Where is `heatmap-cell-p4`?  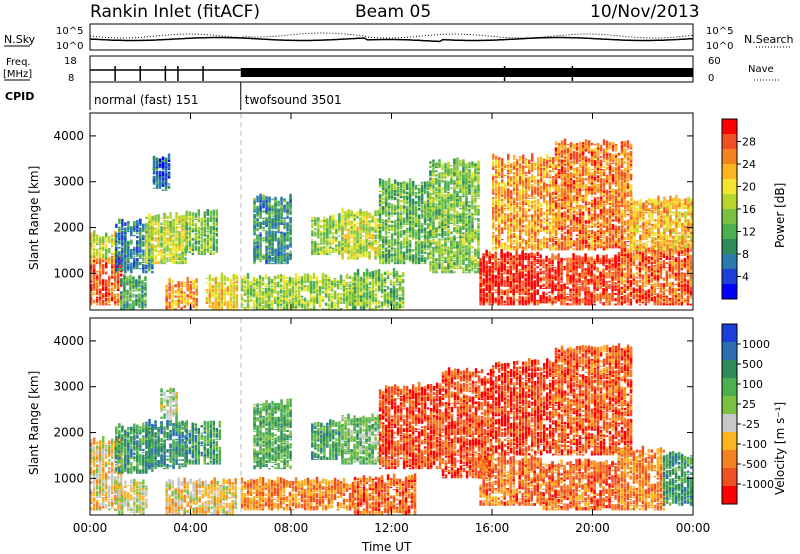 heatmap-cell-p4 is located at coordinates (158, 237).